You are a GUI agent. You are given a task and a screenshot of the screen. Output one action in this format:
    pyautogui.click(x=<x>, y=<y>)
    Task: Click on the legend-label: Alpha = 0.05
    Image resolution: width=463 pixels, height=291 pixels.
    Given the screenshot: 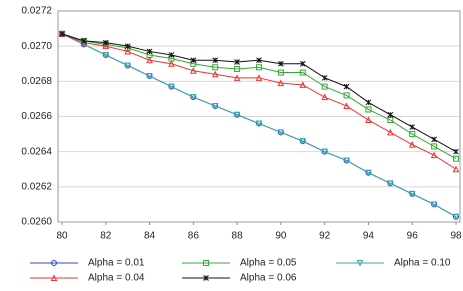 What is the action you would take?
    pyautogui.click(x=268, y=263)
    